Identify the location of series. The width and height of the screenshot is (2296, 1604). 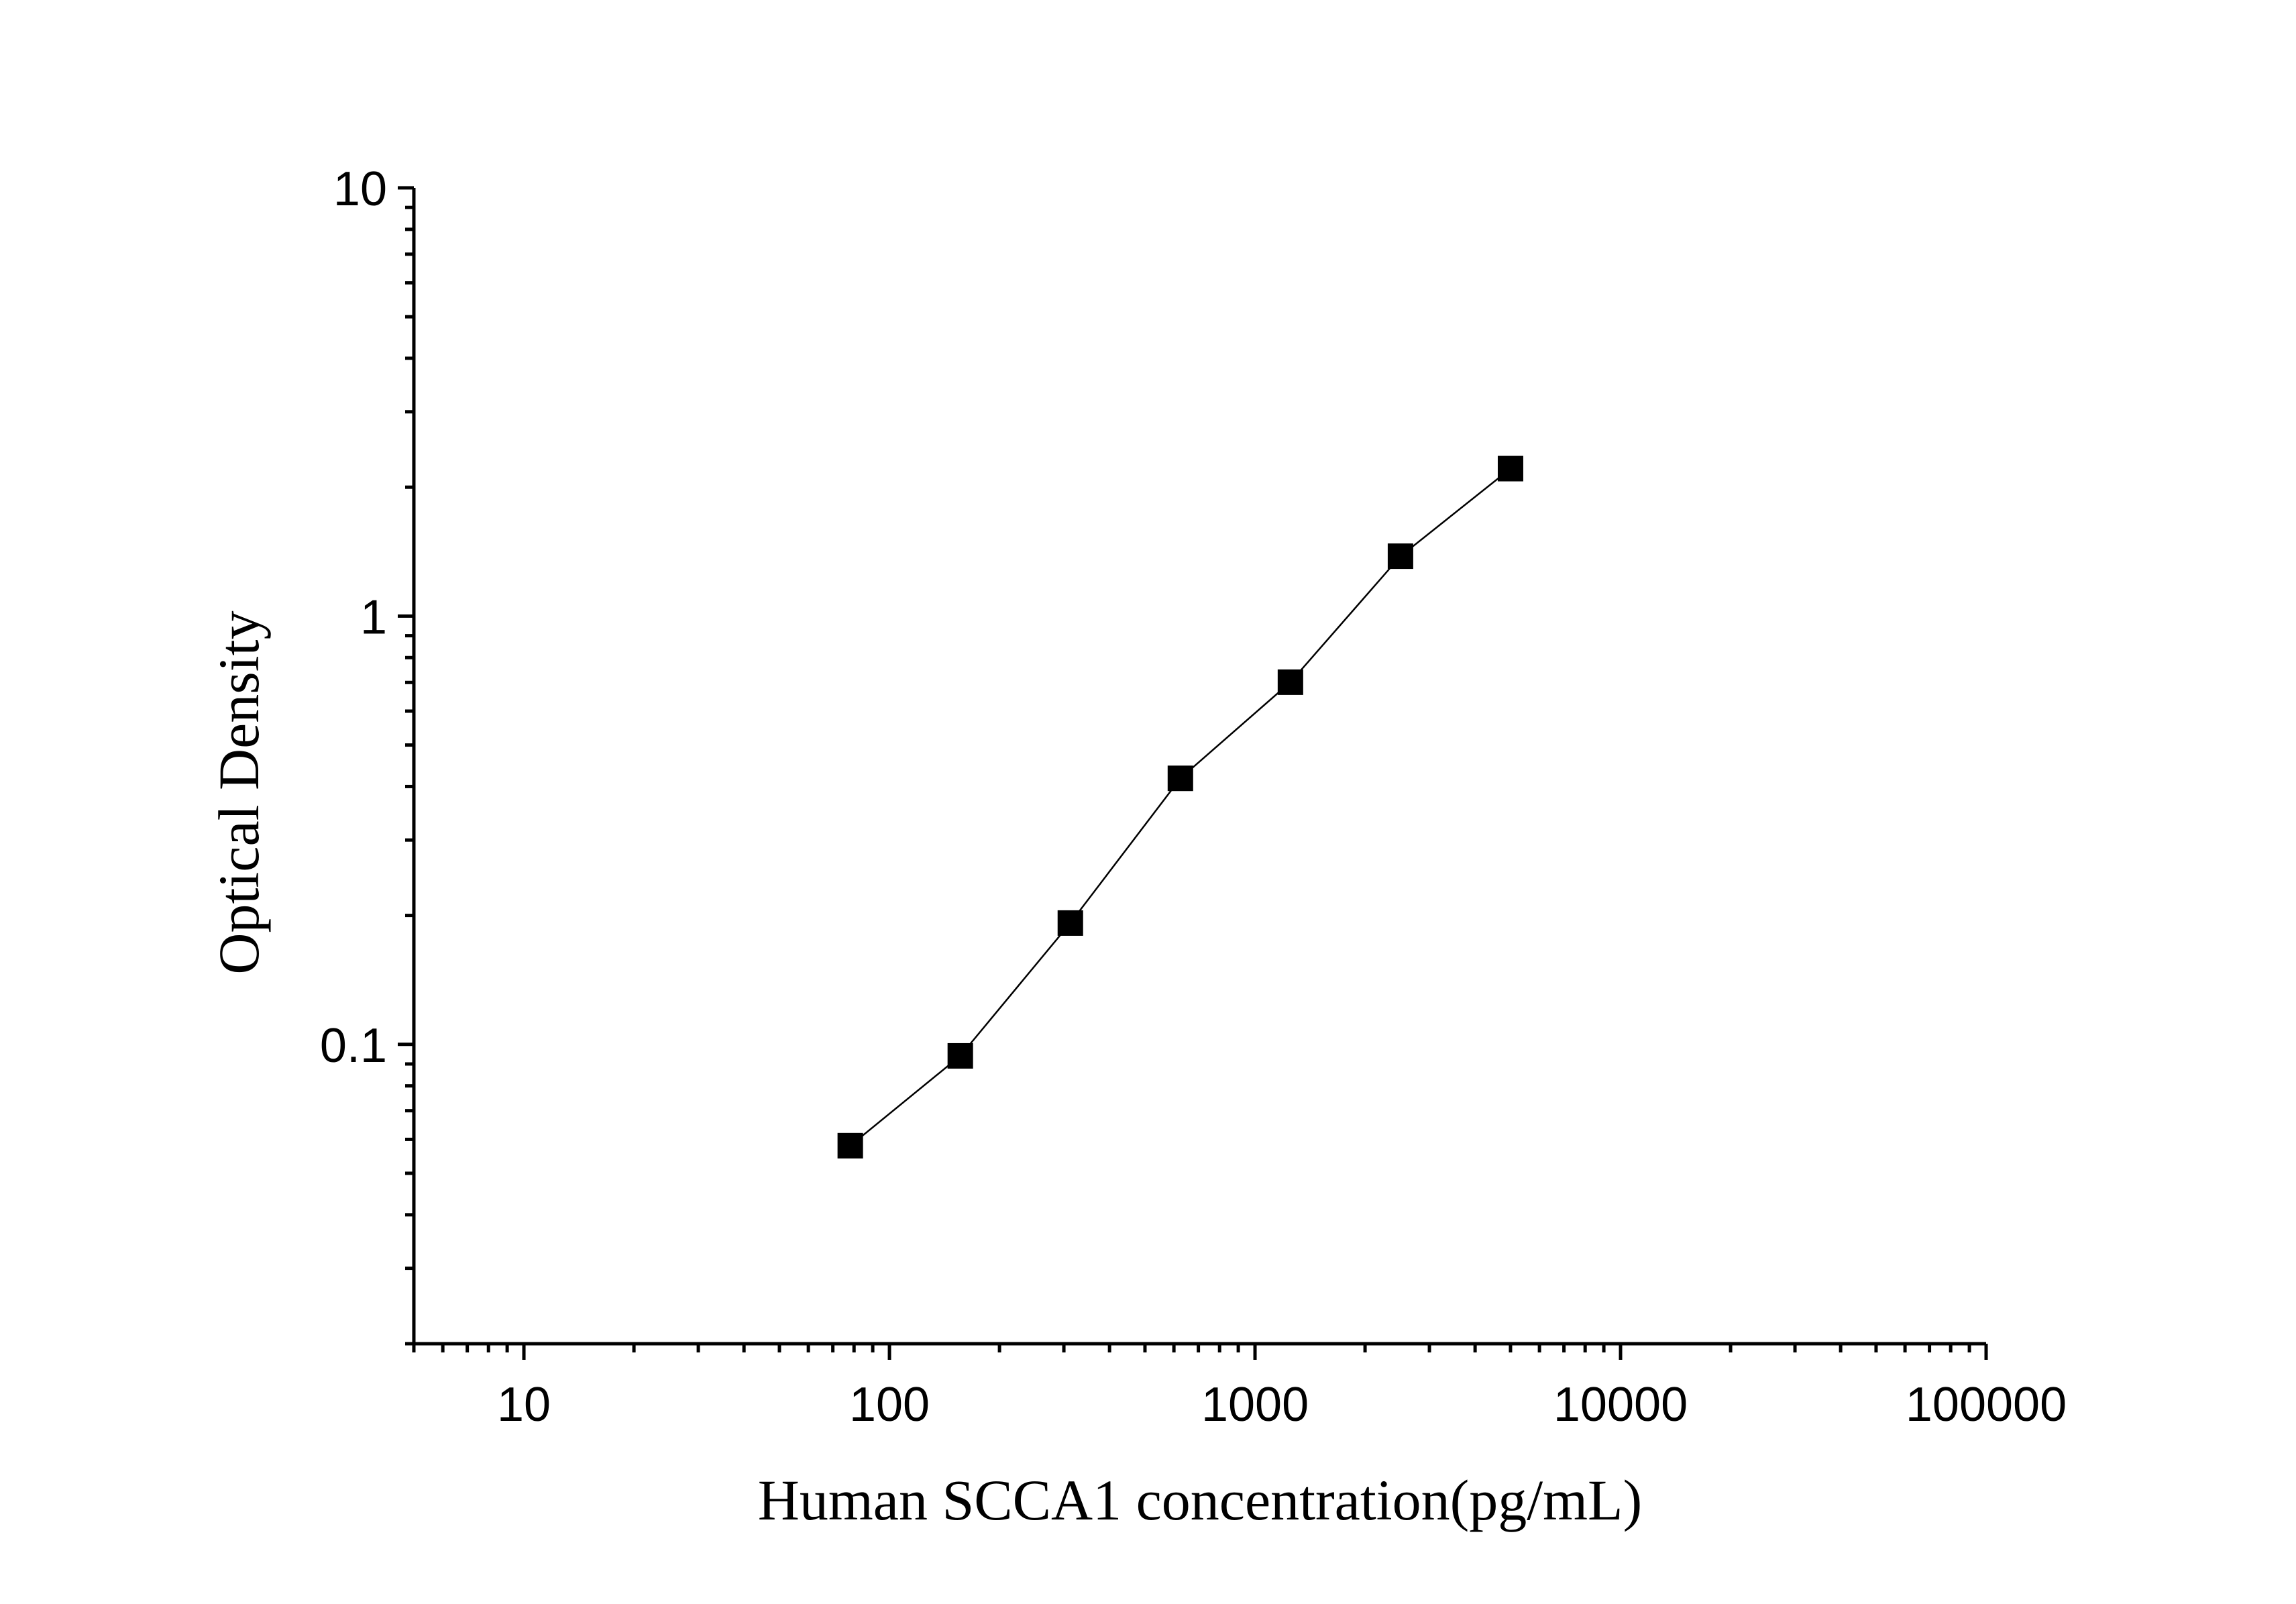
(1180, 807).